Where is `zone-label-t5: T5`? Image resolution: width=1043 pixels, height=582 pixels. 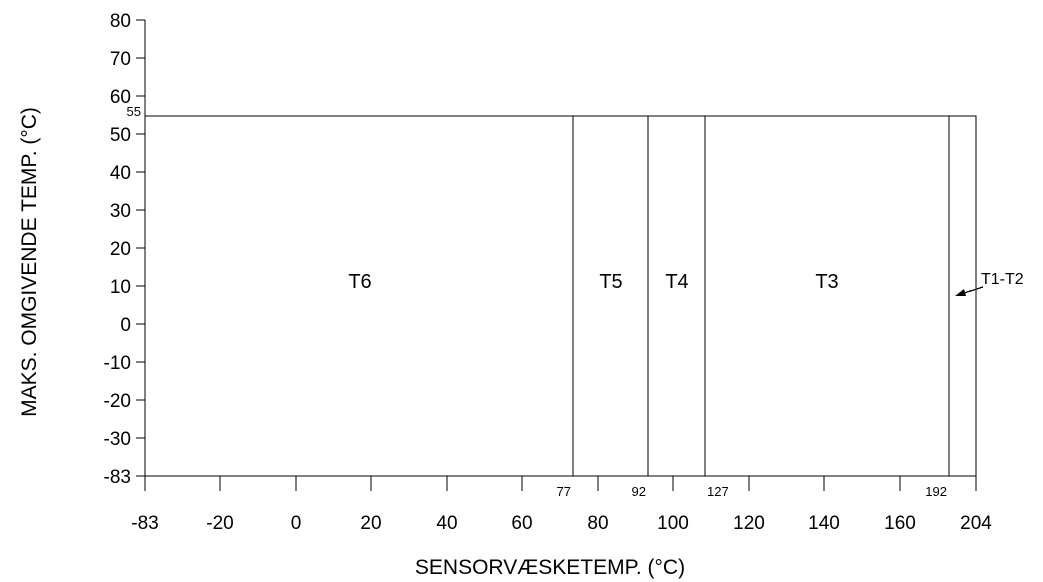 zone-label-t5: T5 is located at coordinates (610, 282).